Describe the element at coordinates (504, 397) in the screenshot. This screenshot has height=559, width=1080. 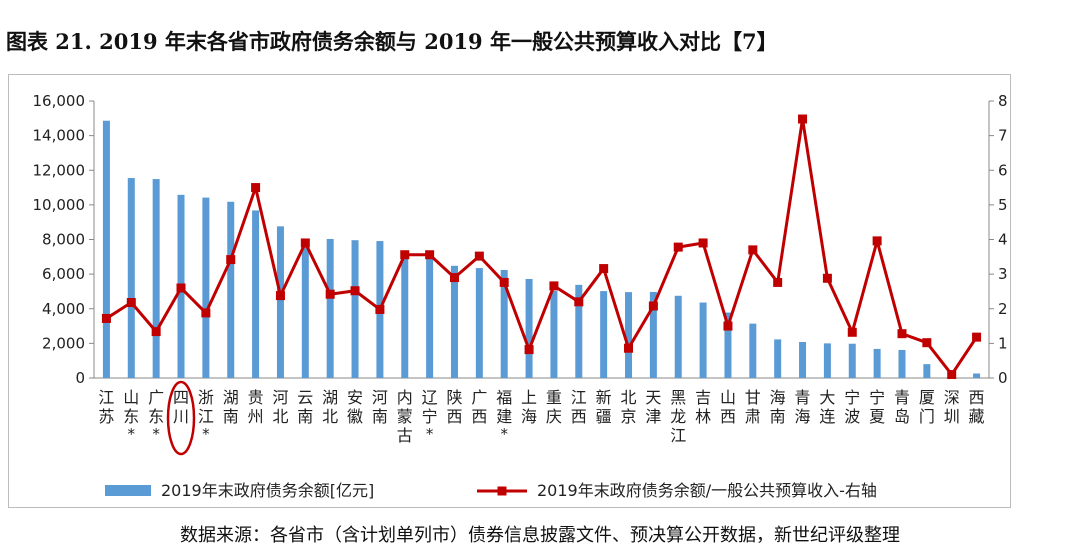
I see `category-label: 福` at that location.